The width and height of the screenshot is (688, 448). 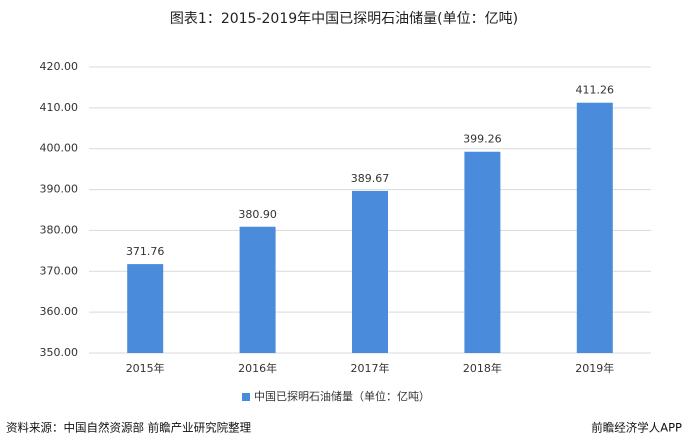 I want to click on y-tick-label: 390.00, so click(x=59, y=189).